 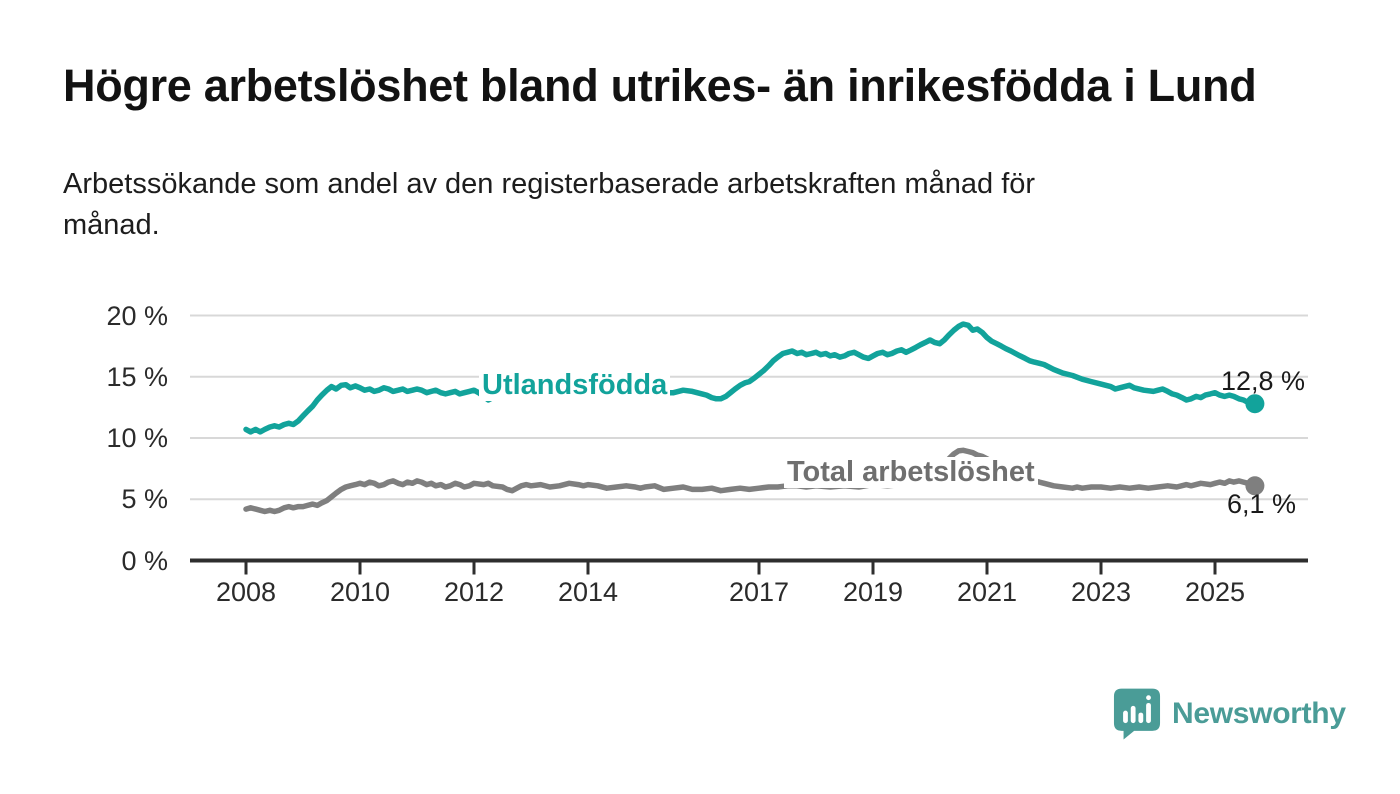 What do you see at coordinates (137, 376) in the screenshot?
I see `y-axis-tick-label: 15 %` at bounding box center [137, 376].